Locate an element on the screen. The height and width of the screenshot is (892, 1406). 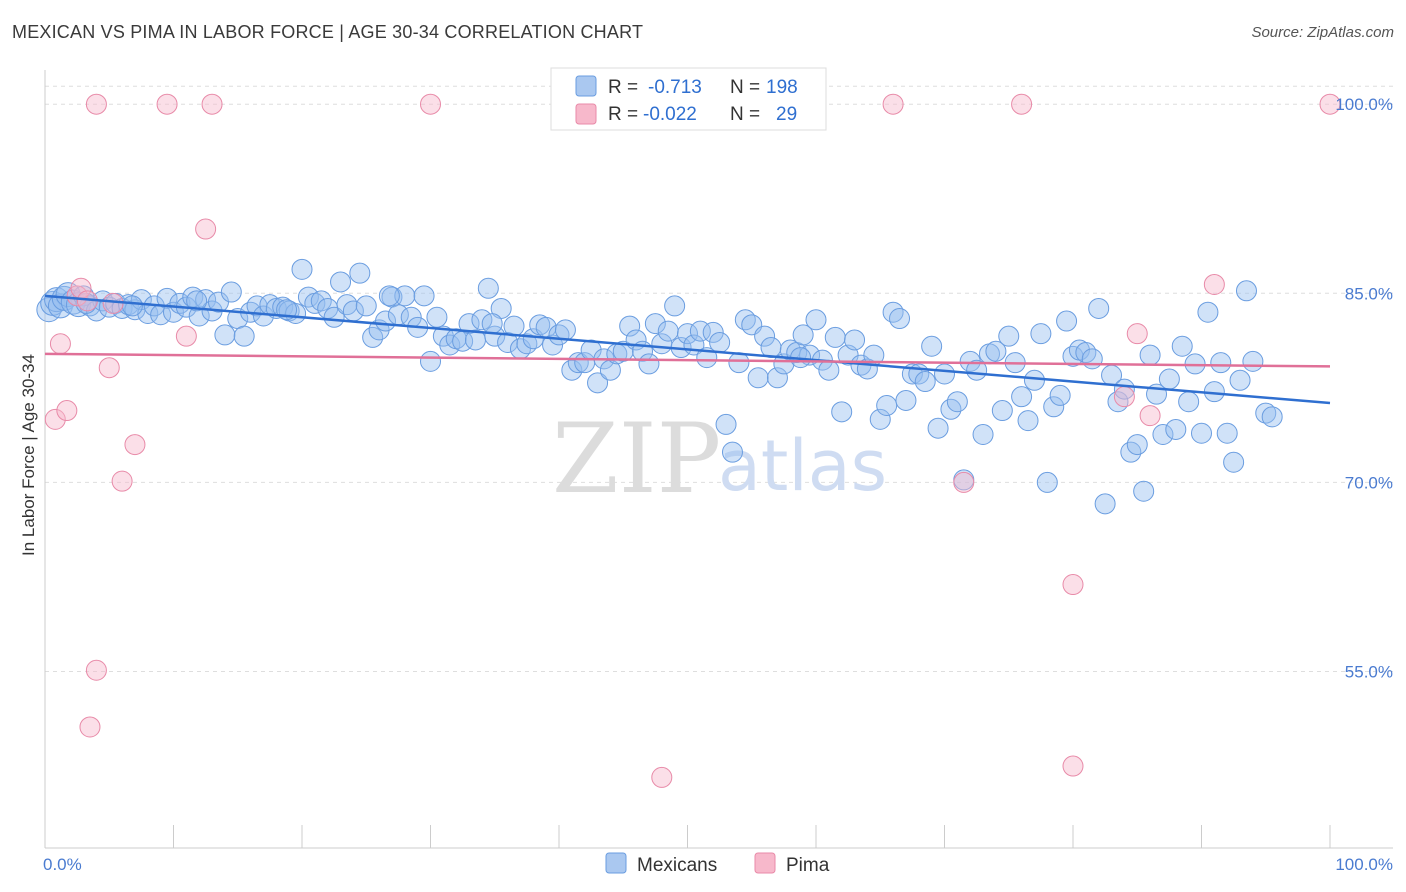
legend-box: R = -0.713 N = 198 R = -0.022 N = 29 is located at coordinates (688, 99).